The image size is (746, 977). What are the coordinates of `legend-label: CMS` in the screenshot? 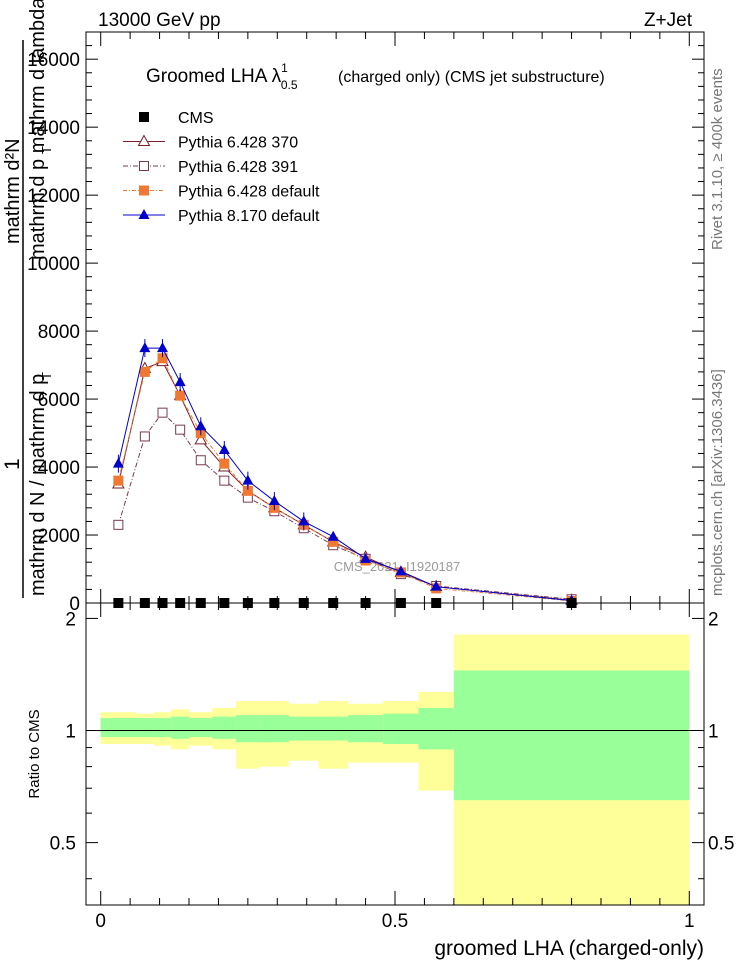 It's located at (196, 118).